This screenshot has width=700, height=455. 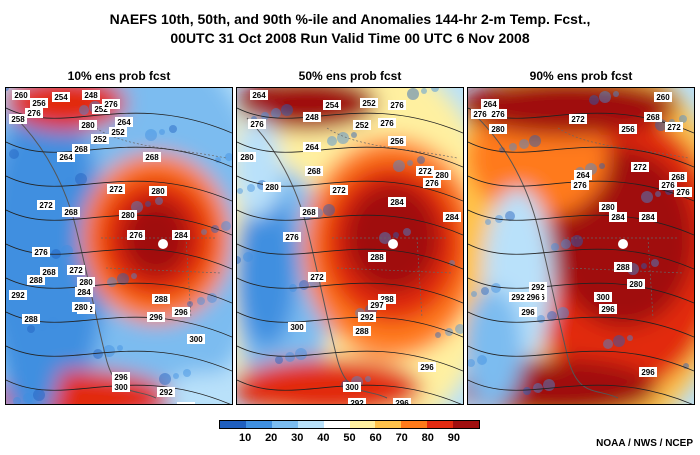 I want to click on contour-label: 248, so click(x=312, y=117).